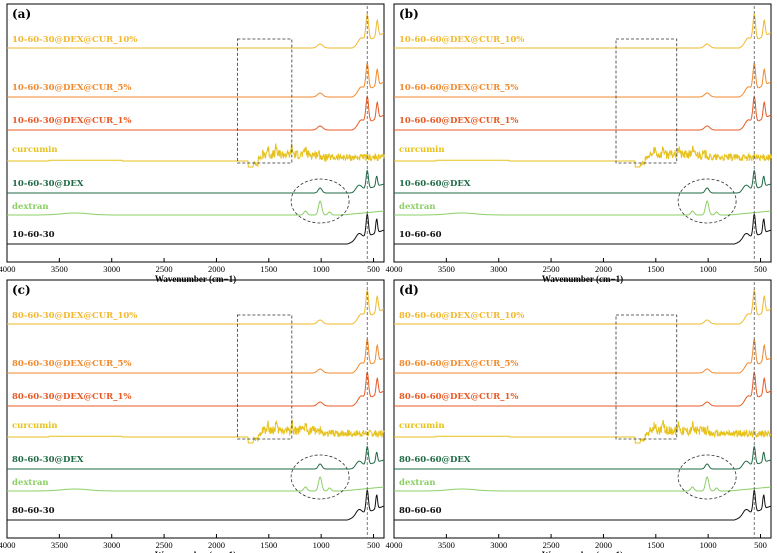 This screenshot has height=553, width=777. What do you see at coordinates (461, 40) in the screenshot?
I see `series-label: 10-60-60@DEX@CUR_10%` at bounding box center [461, 40].